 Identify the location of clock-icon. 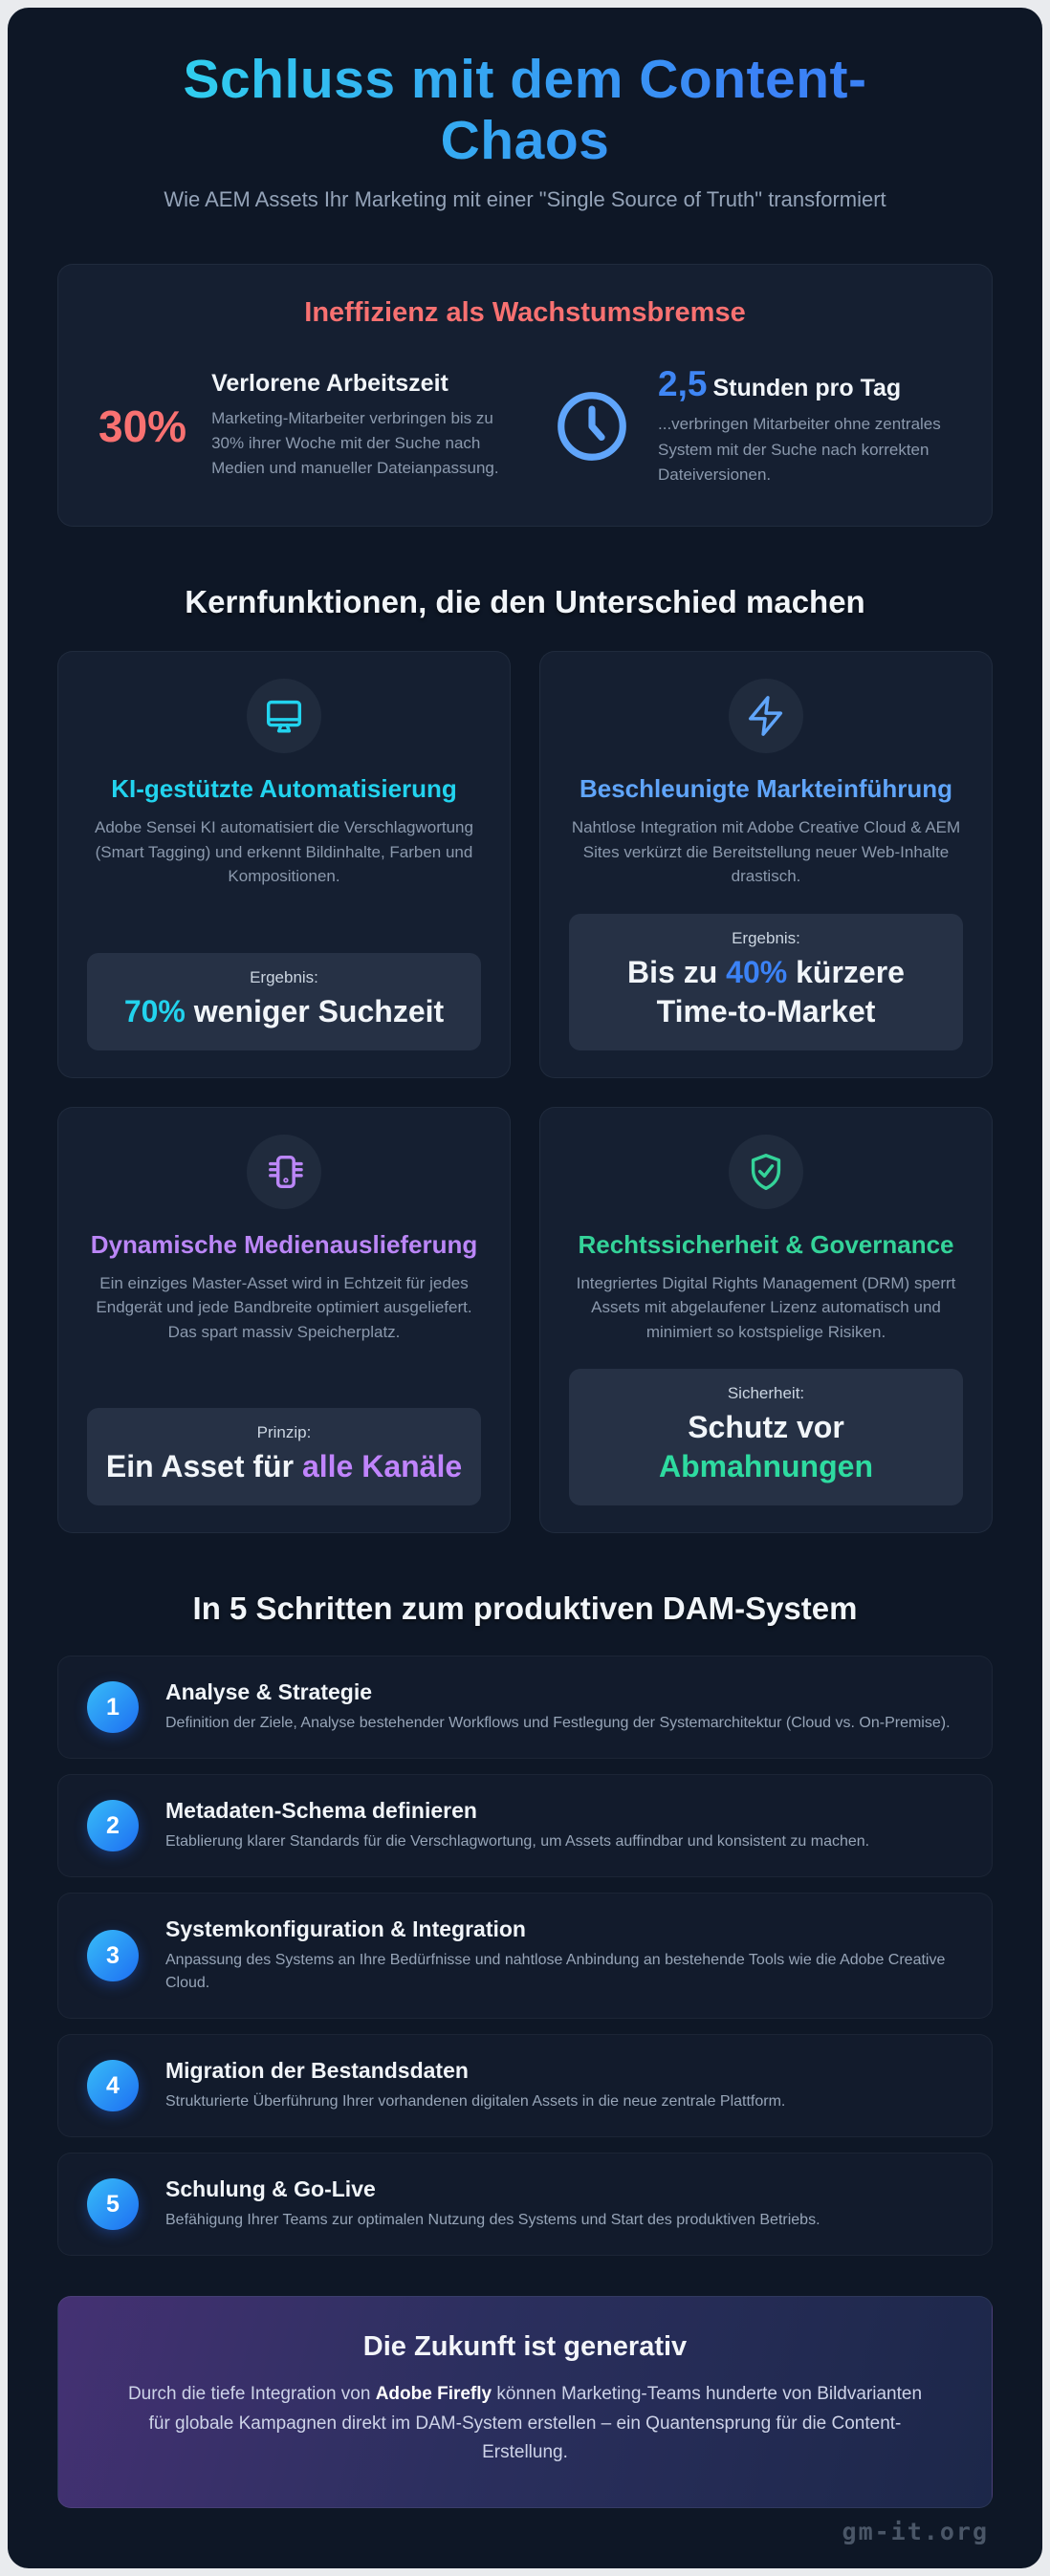
(592, 426).